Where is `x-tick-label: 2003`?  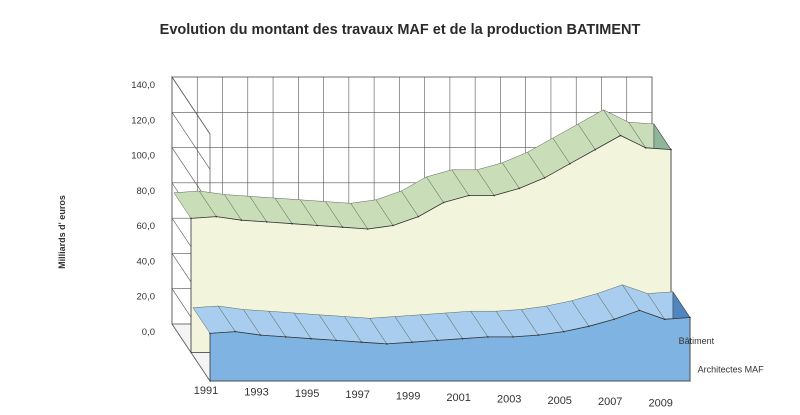
x-tick-label: 2003 is located at coordinates (509, 399).